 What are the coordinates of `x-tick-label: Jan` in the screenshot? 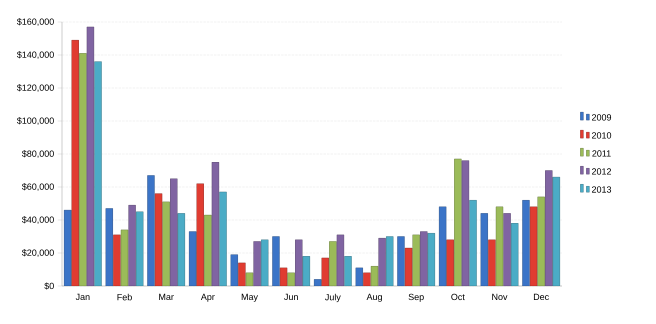 It's located at (83, 297).